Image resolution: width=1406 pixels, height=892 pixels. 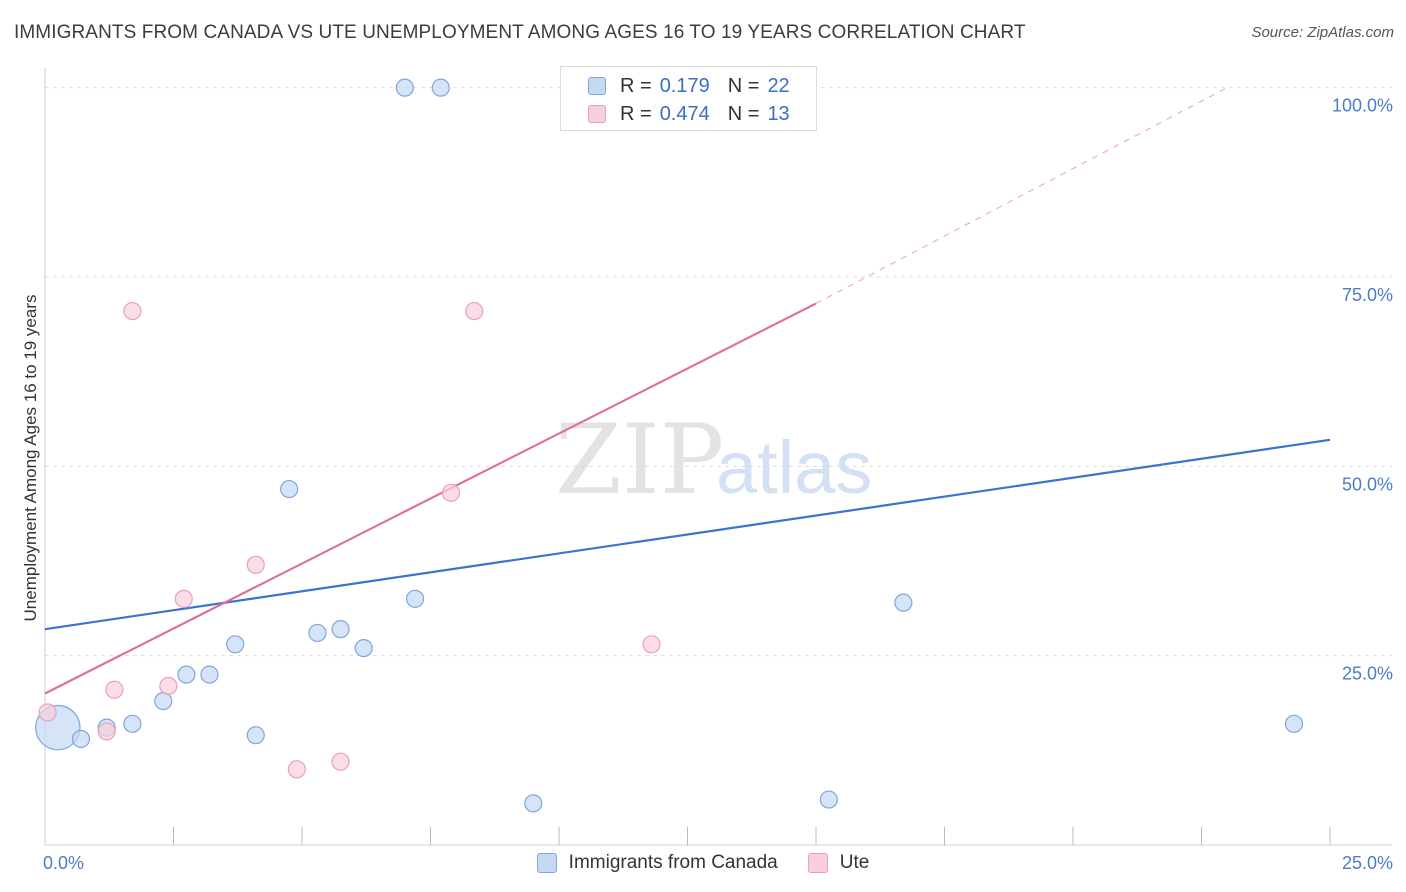 I want to click on watermark-atlas: atlas, so click(x=794, y=467).